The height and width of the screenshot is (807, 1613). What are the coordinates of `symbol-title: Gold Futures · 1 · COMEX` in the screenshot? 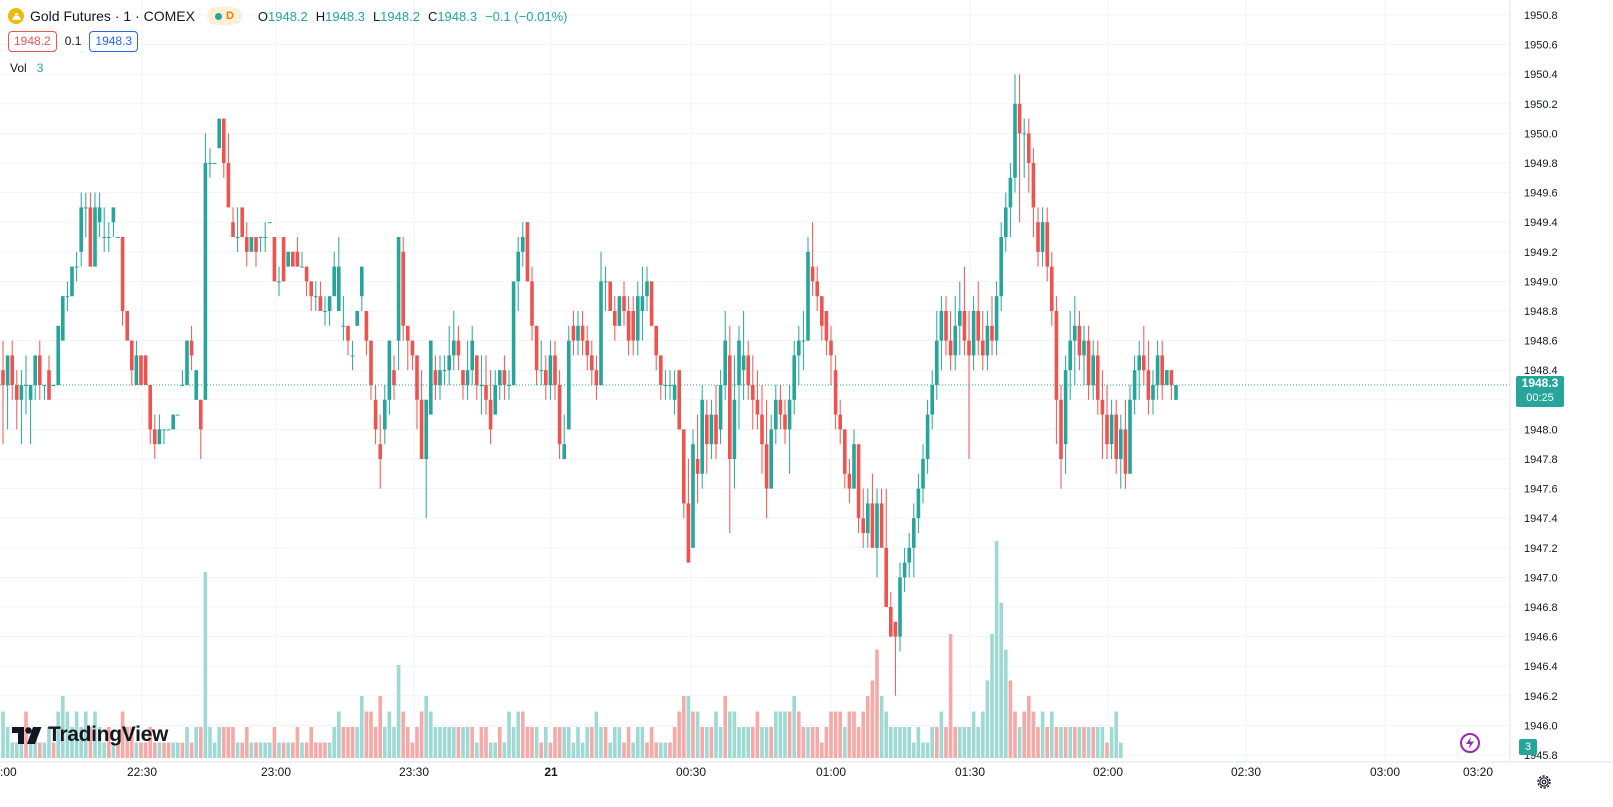 It's located at (112, 16).